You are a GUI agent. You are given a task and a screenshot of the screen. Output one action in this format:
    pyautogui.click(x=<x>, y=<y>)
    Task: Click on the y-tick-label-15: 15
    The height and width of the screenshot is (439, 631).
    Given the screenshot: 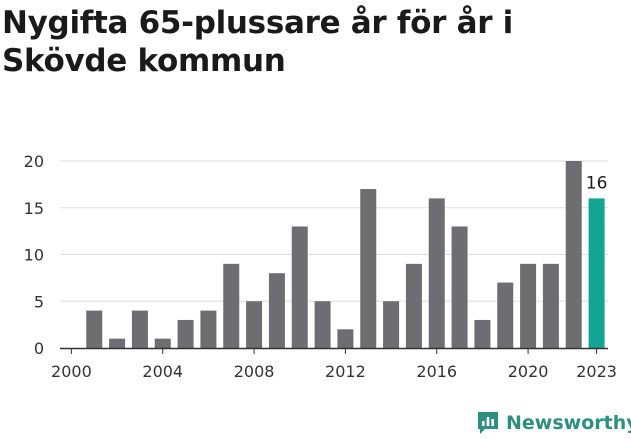 What is the action you would take?
    pyautogui.click(x=34, y=208)
    